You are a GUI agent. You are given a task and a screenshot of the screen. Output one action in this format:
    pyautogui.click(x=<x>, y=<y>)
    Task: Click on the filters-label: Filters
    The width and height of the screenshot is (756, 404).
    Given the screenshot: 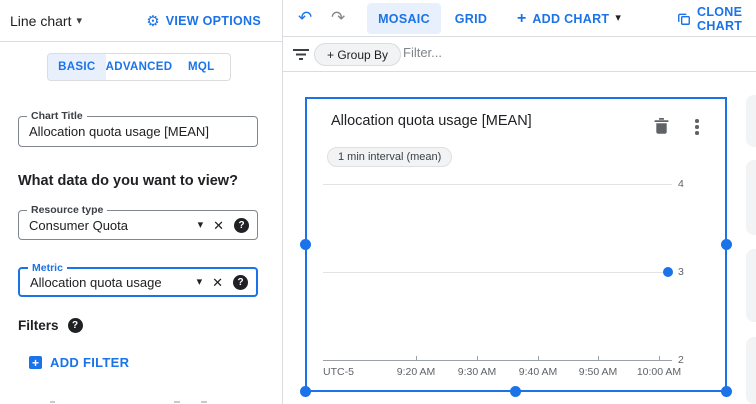 What is the action you would take?
    pyautogui.click(x=38, y=325)
    